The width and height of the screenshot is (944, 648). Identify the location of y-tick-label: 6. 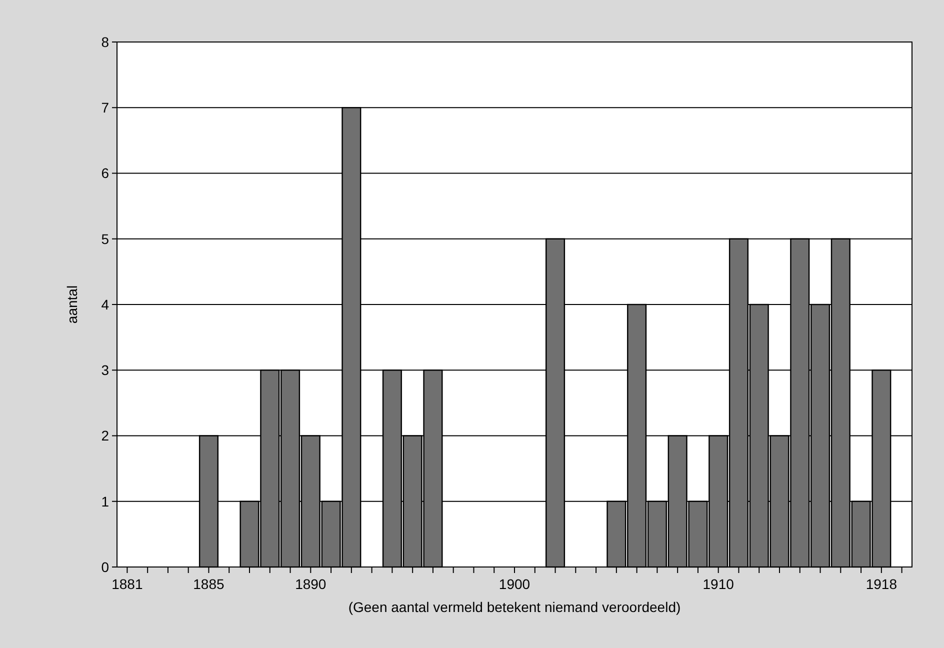
(105, 173).